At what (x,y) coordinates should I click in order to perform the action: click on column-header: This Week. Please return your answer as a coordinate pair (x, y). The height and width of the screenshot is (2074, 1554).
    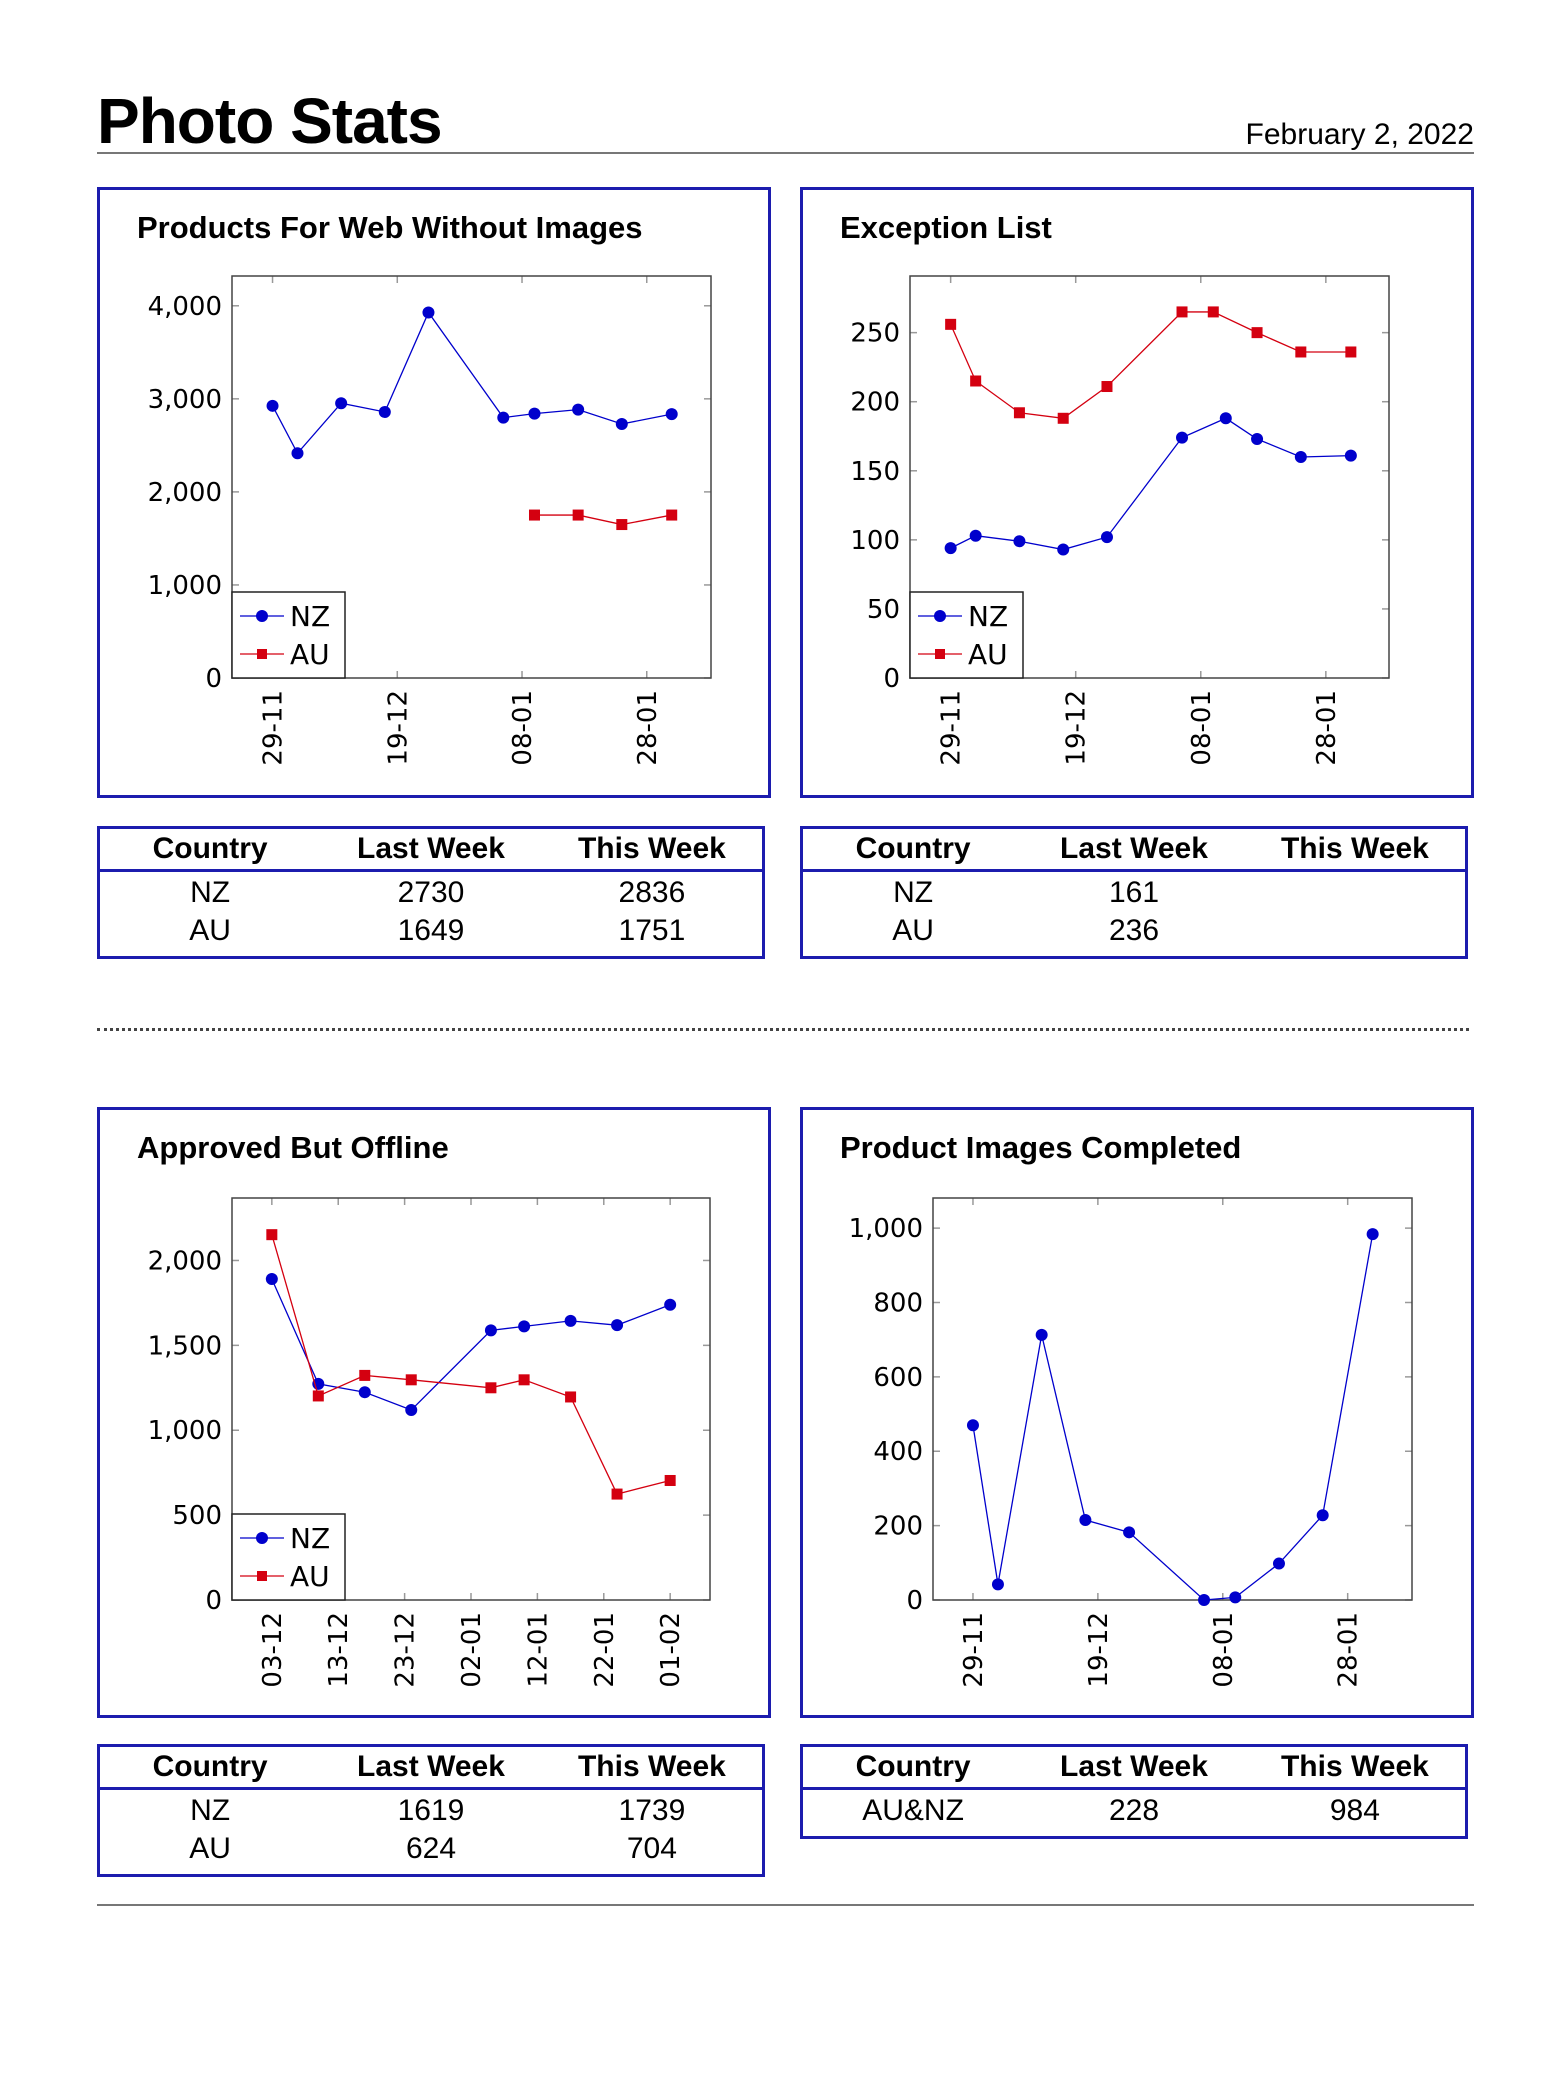
    Looking at the image, I should click on (1355, 1767).